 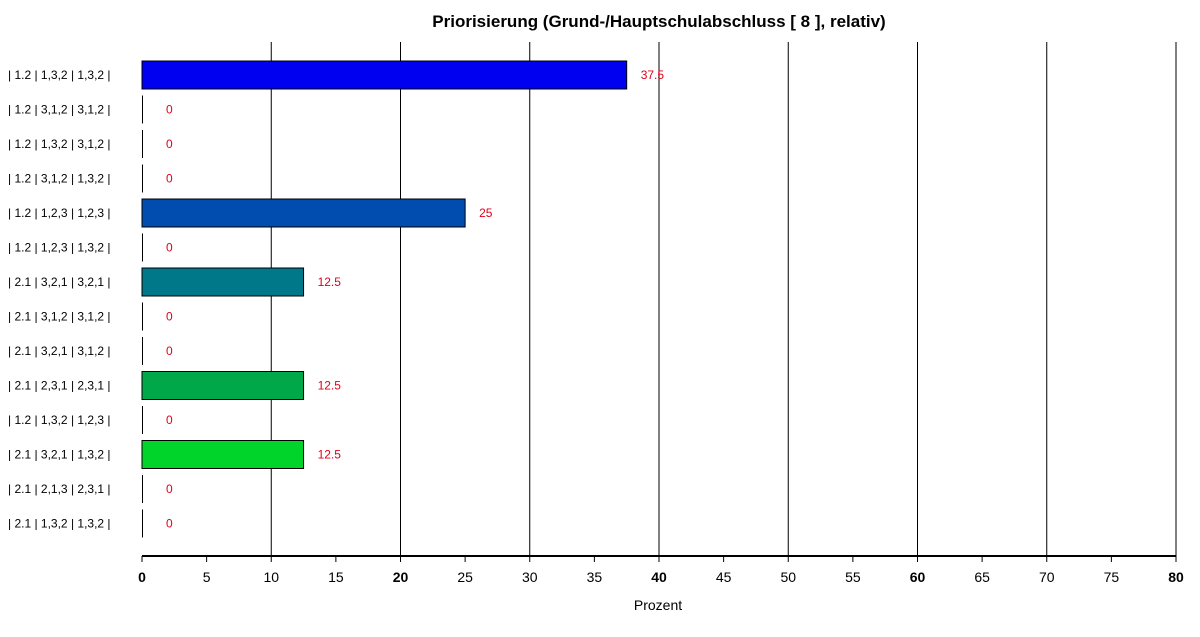 I want to click on x-tick-label: 5, so click(x=207, y=577).